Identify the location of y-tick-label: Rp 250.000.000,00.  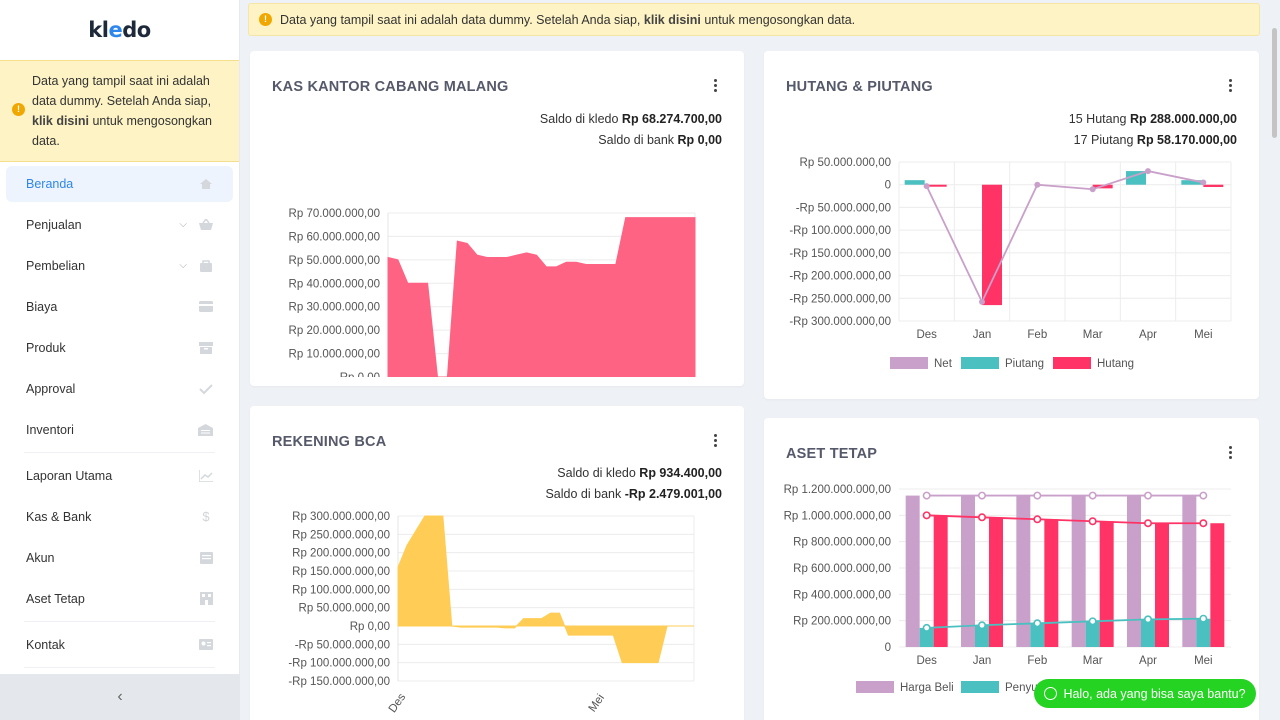
(341, 535).